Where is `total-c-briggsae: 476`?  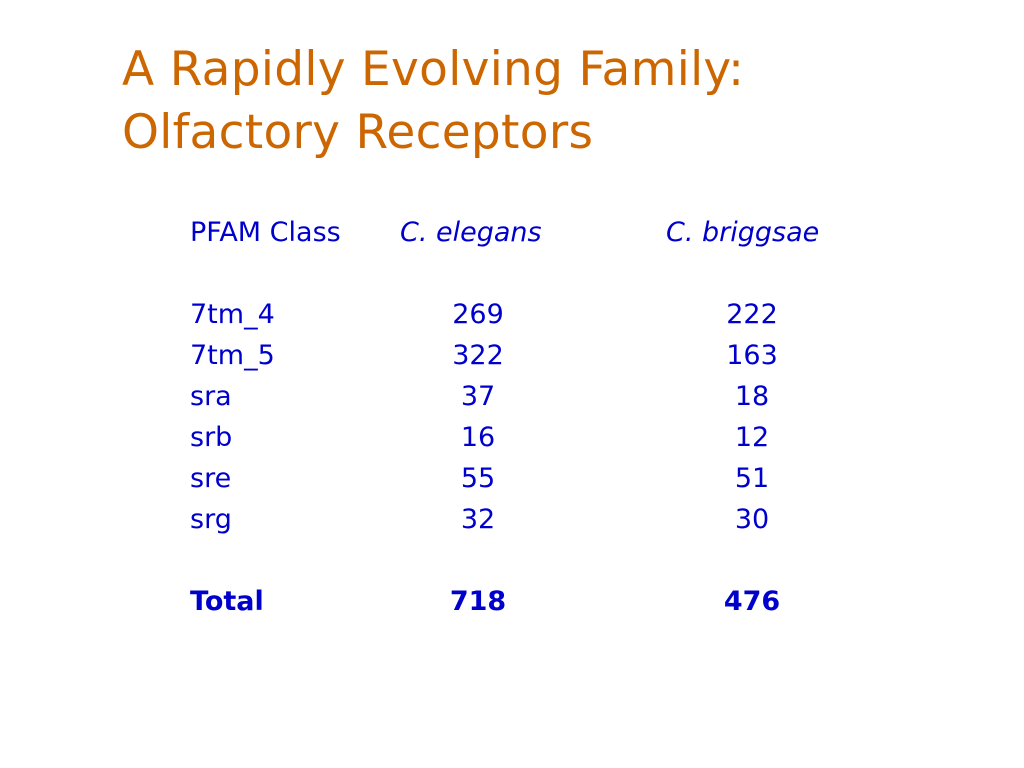
total-c-briggsae: 476 is located at coordinates (752, 601).